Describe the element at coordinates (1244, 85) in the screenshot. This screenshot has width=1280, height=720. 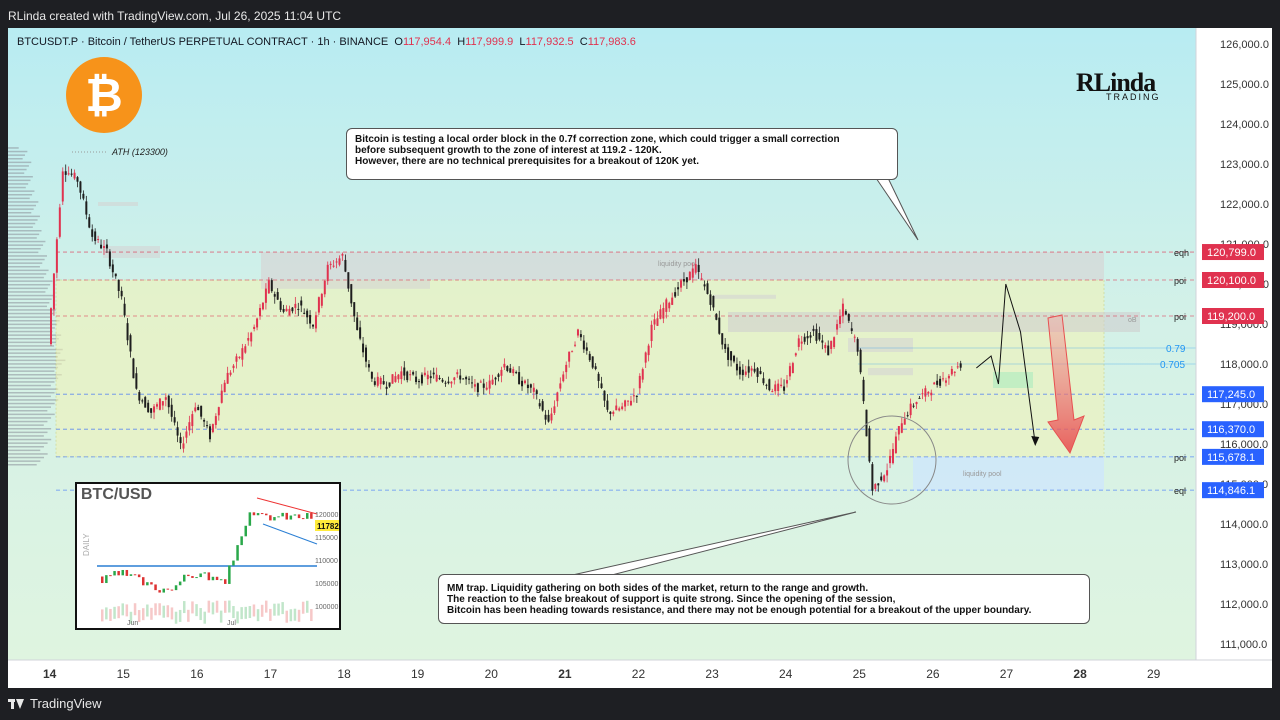
I see `price-axis-tick: 125,000.0` at that location.